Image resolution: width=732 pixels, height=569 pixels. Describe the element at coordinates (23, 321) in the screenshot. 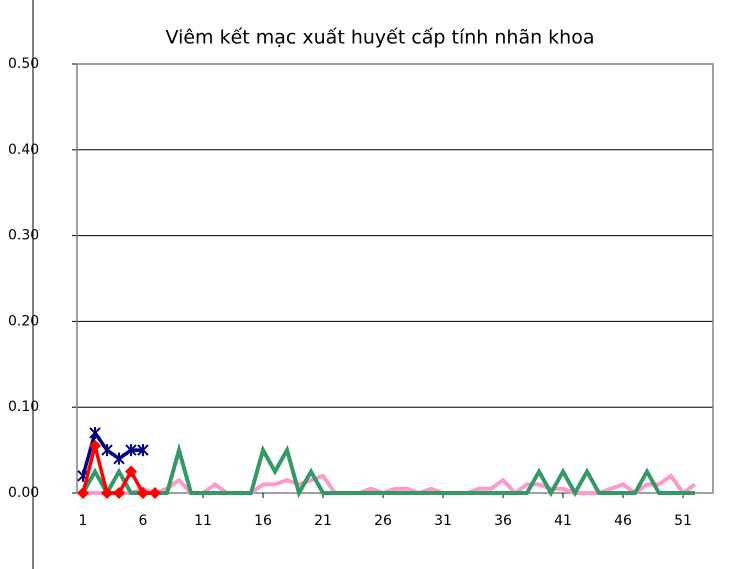

I see `y-tick-label: 0.20` at that location.